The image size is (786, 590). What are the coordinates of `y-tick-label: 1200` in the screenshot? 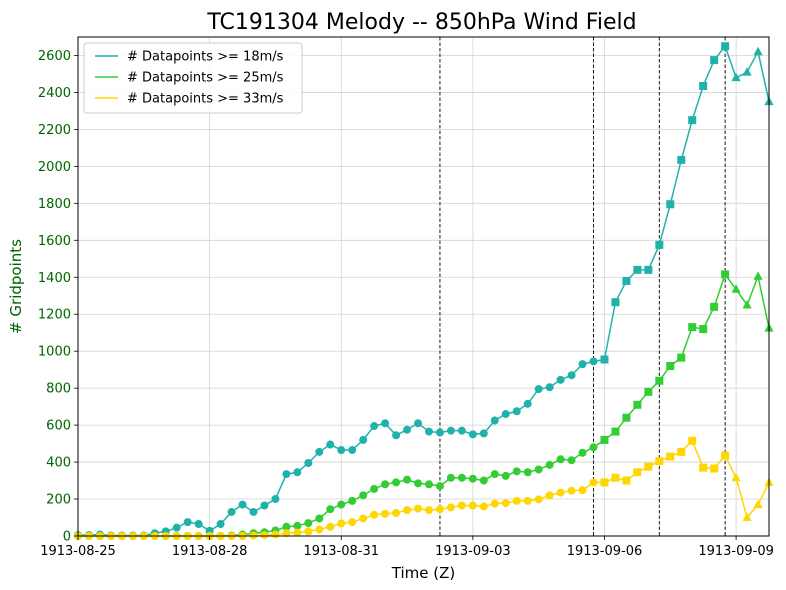 It's located at (54, 315).